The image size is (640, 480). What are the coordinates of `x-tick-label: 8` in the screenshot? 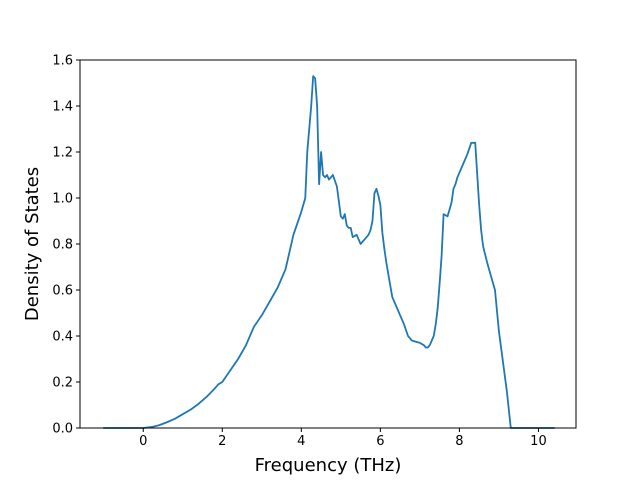 It's located at (459, 441).